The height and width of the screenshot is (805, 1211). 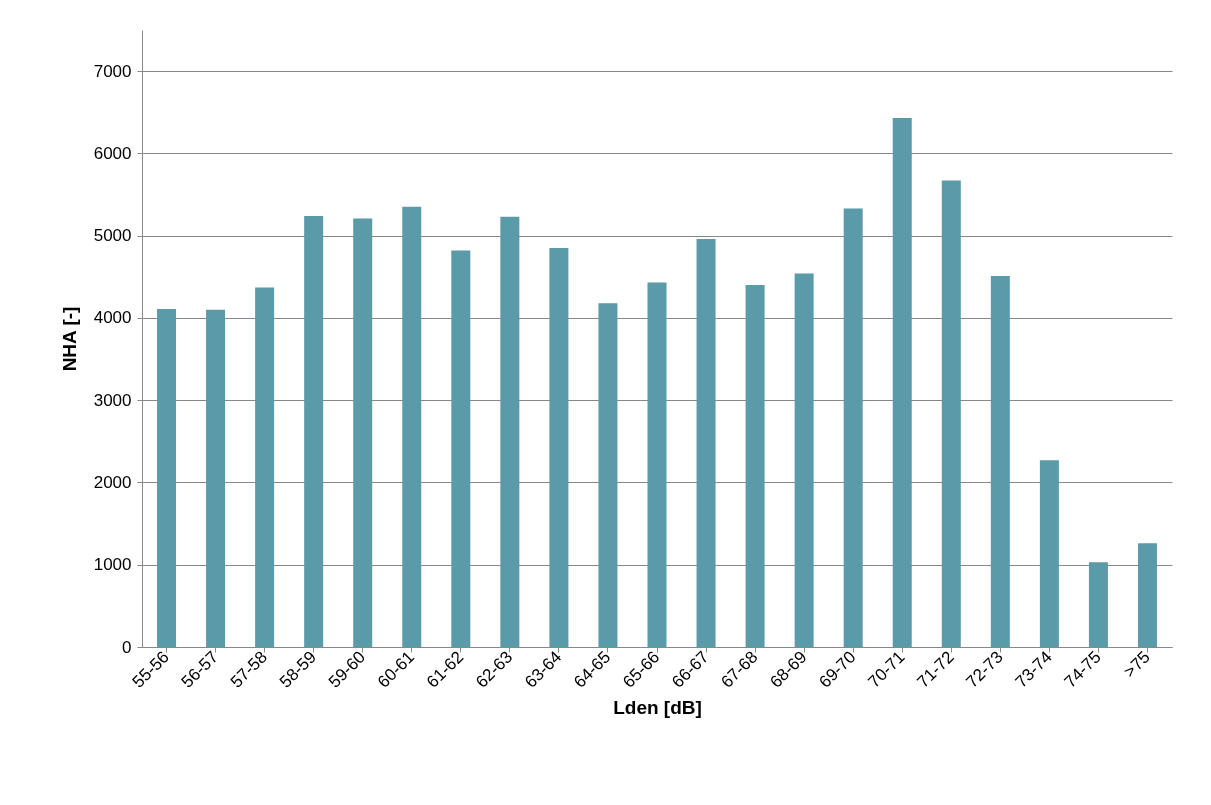 What do you see at coordinates (69, 339) in the screenshot?
I see `y-axis-title: NHA [-]` at bounding box center [69, 339].